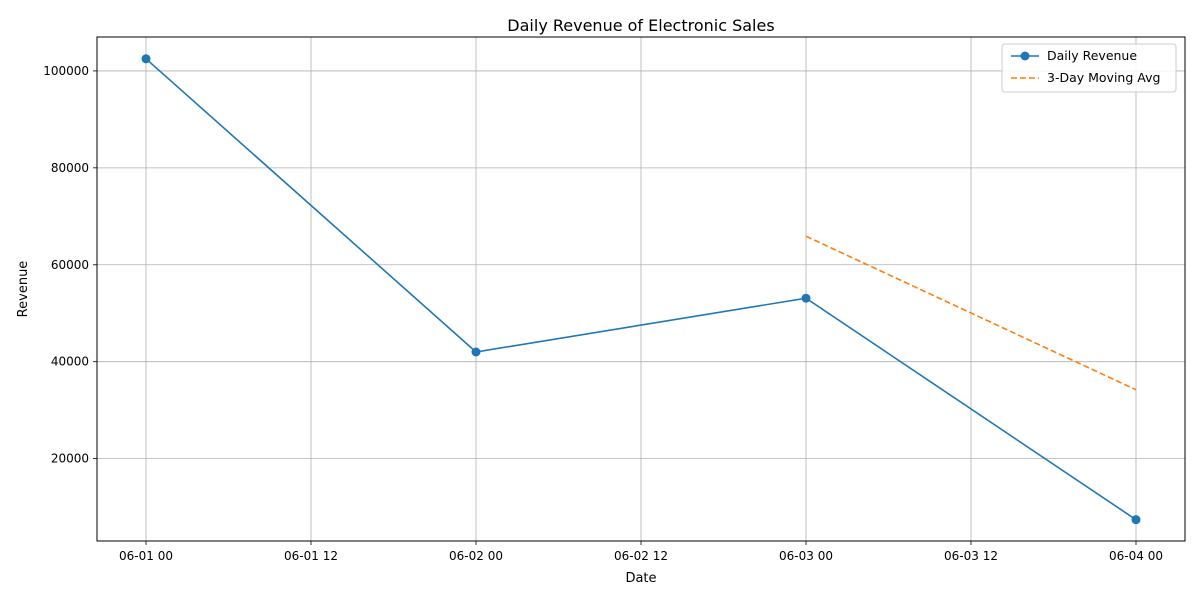 The image size is (1200, 600). I want to click on legend-marker-daily-revenue, so click(1025, 56).